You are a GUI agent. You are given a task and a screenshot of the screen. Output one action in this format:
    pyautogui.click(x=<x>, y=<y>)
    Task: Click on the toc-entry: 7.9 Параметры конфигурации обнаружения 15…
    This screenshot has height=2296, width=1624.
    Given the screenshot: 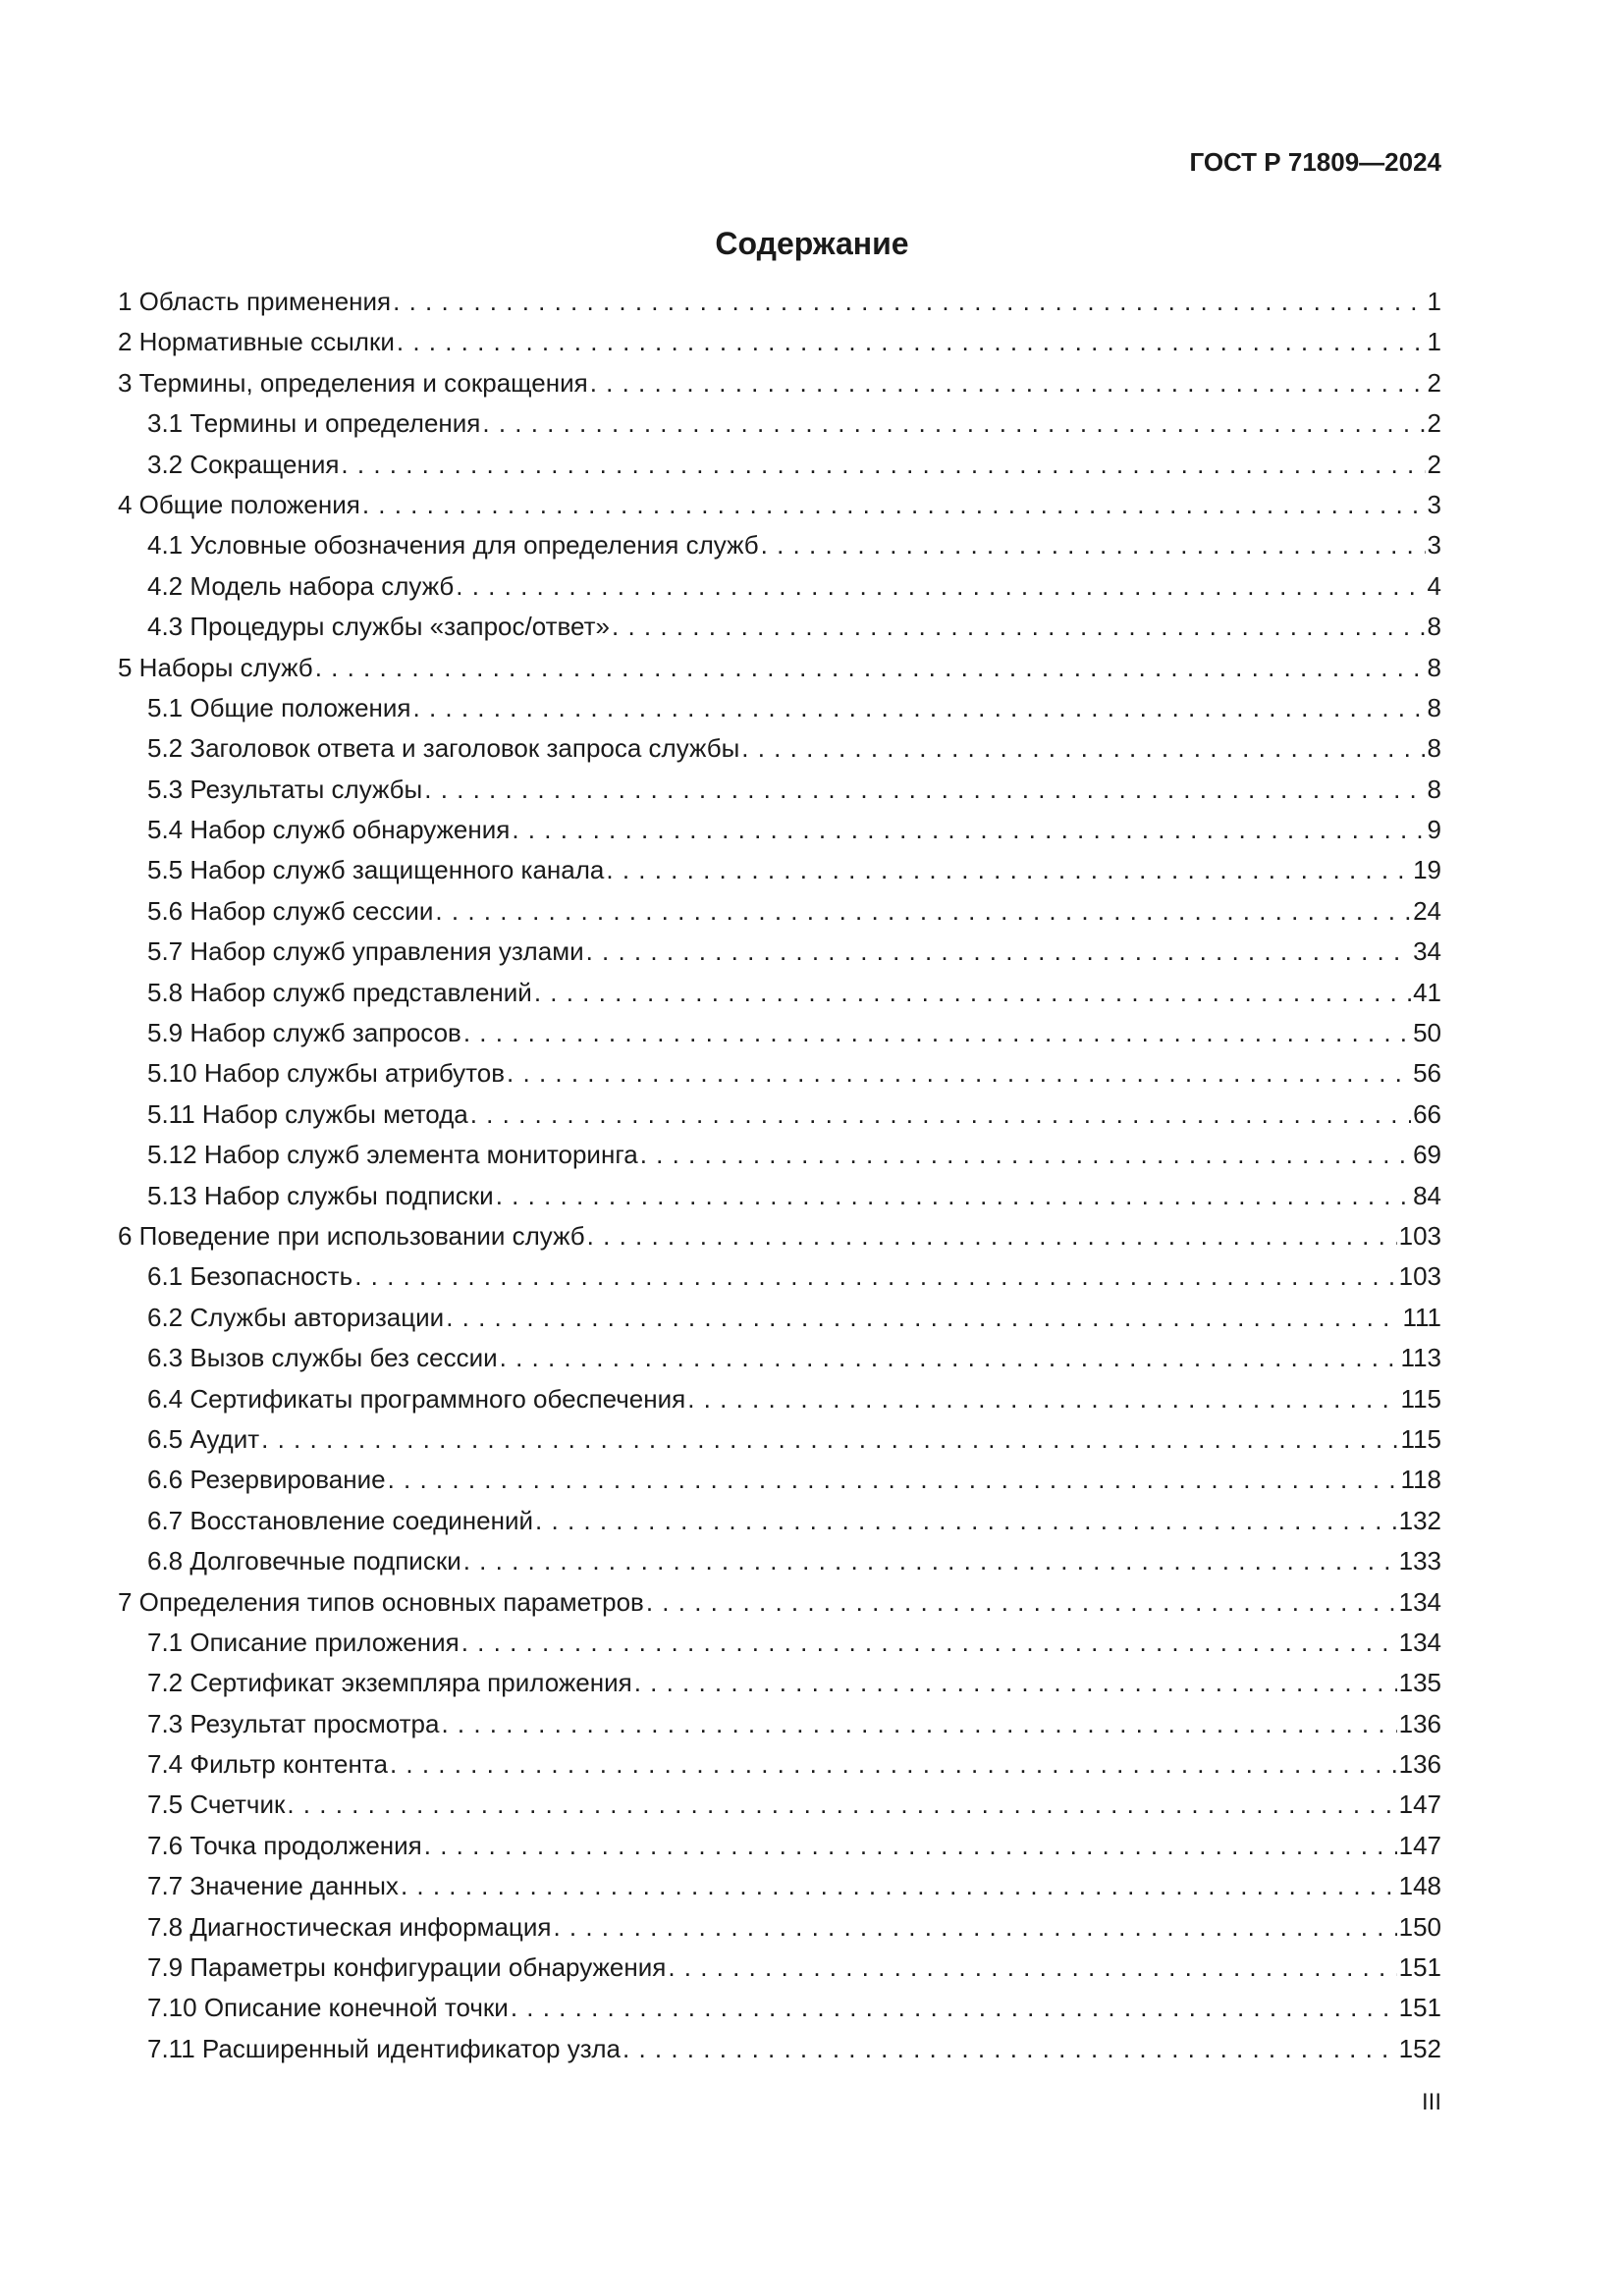 What is the action you would take?
    pyautogui.click(x=779, y=1972)
    